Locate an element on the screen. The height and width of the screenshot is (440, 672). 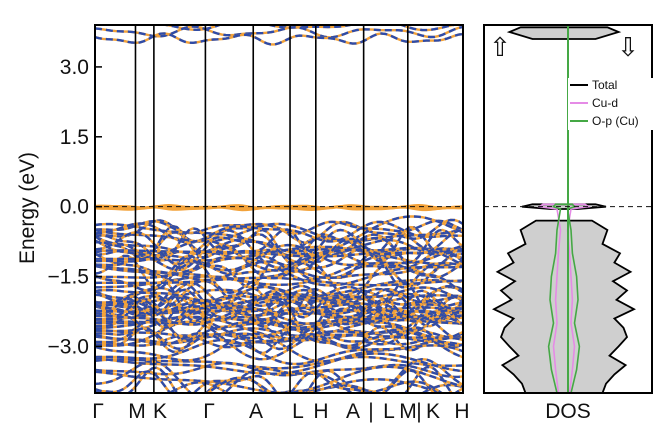
y-ticks: 3.0 1.5 0.0 −1.5 −3.0 is located at coordinates (75, 207).